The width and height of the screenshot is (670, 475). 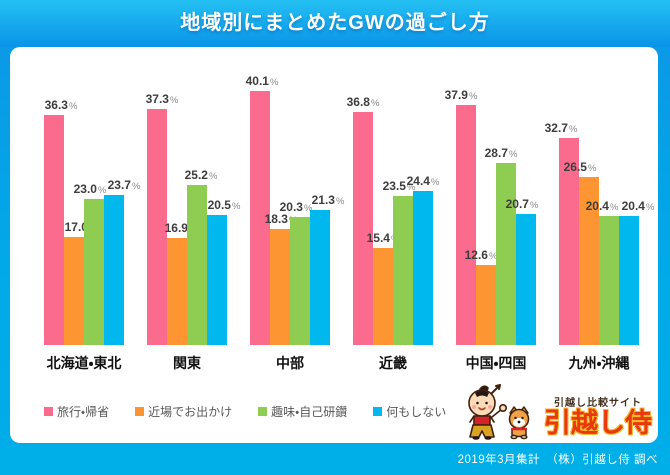 I want to click on bar-value-label: 28.7%, so click(x=501, y=153).